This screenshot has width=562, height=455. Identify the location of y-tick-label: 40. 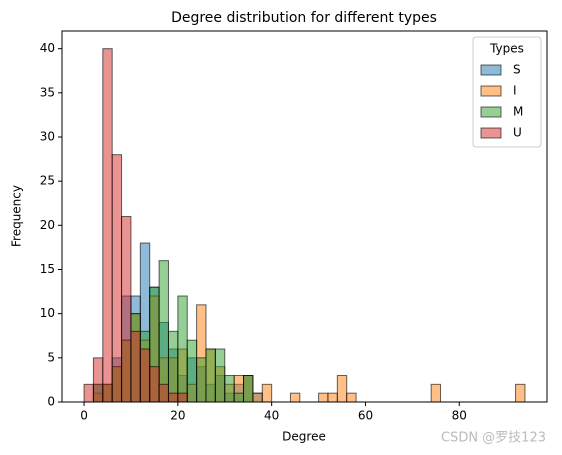
(47, 48).